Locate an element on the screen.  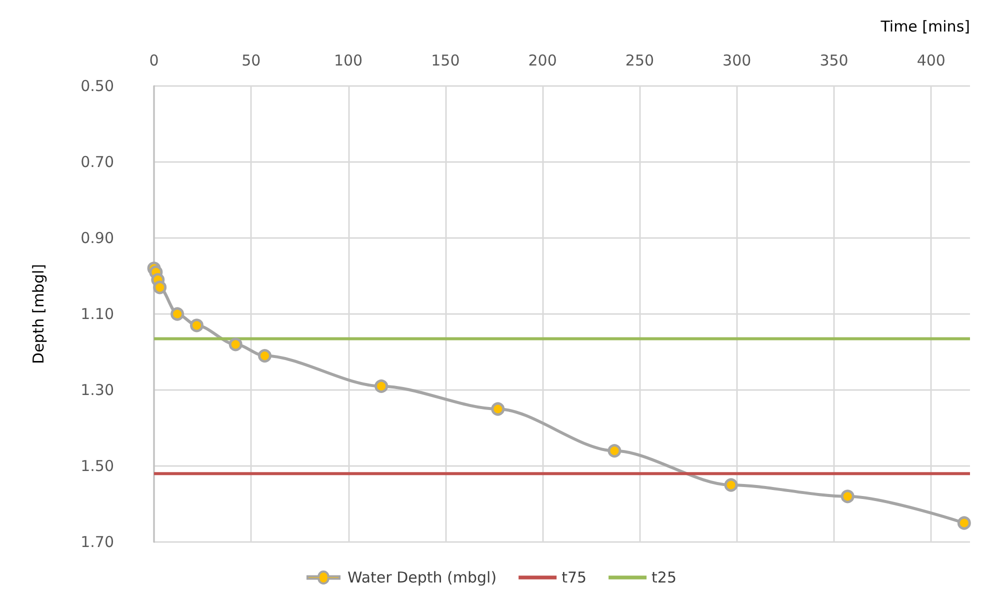
x-tick-label: 50 is located at coordinates (251, 61).